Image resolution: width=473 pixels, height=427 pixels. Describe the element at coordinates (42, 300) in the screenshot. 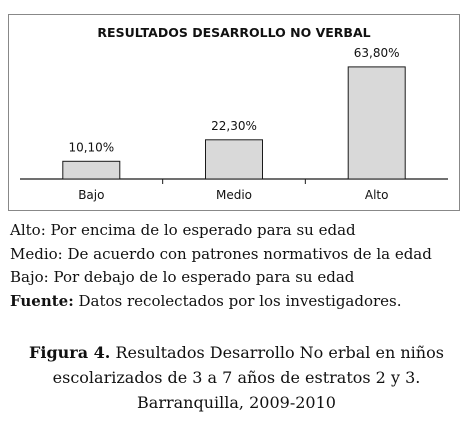

I see `fuente-label: Fuente:` at that location.